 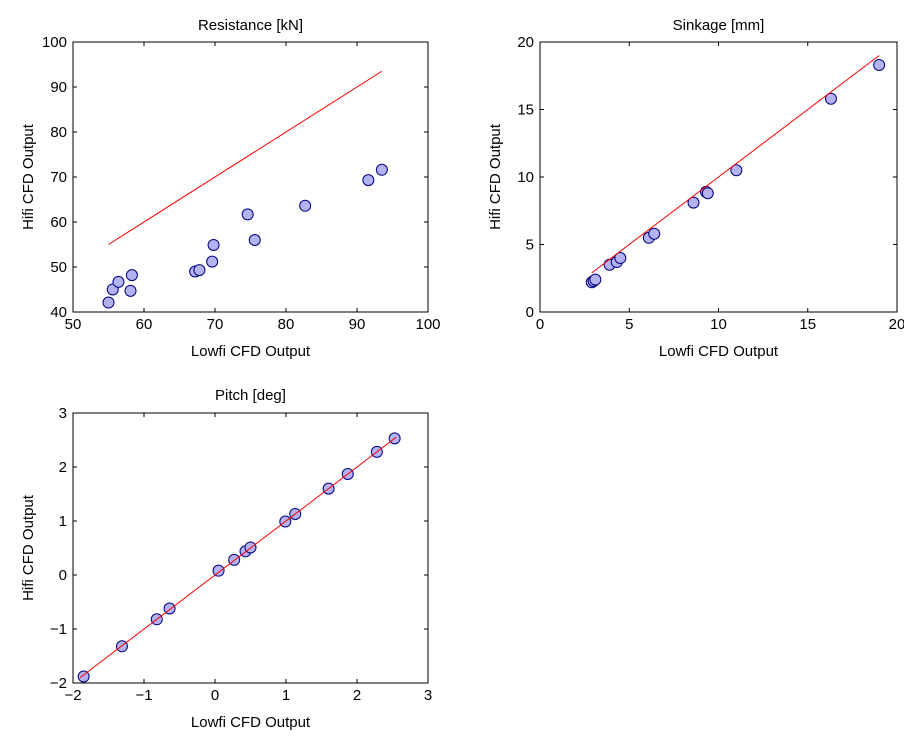 I want to click on sinkage-y-tick-label: 5, so click(x=530, y=245).